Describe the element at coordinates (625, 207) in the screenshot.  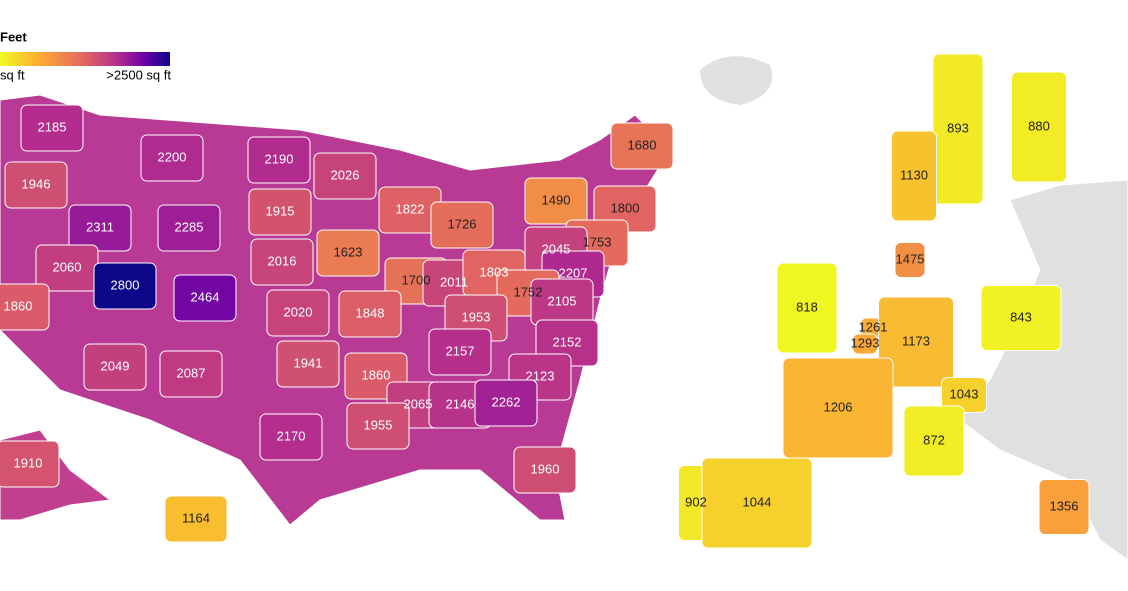
I see `region-value-label: 1800` at that location.